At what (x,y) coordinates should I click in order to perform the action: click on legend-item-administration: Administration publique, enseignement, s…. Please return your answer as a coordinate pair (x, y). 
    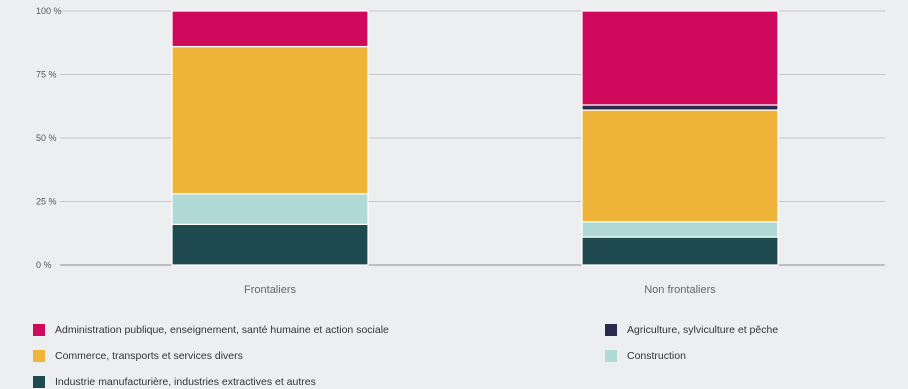
    Looking at the image, I should click on (211, 330).